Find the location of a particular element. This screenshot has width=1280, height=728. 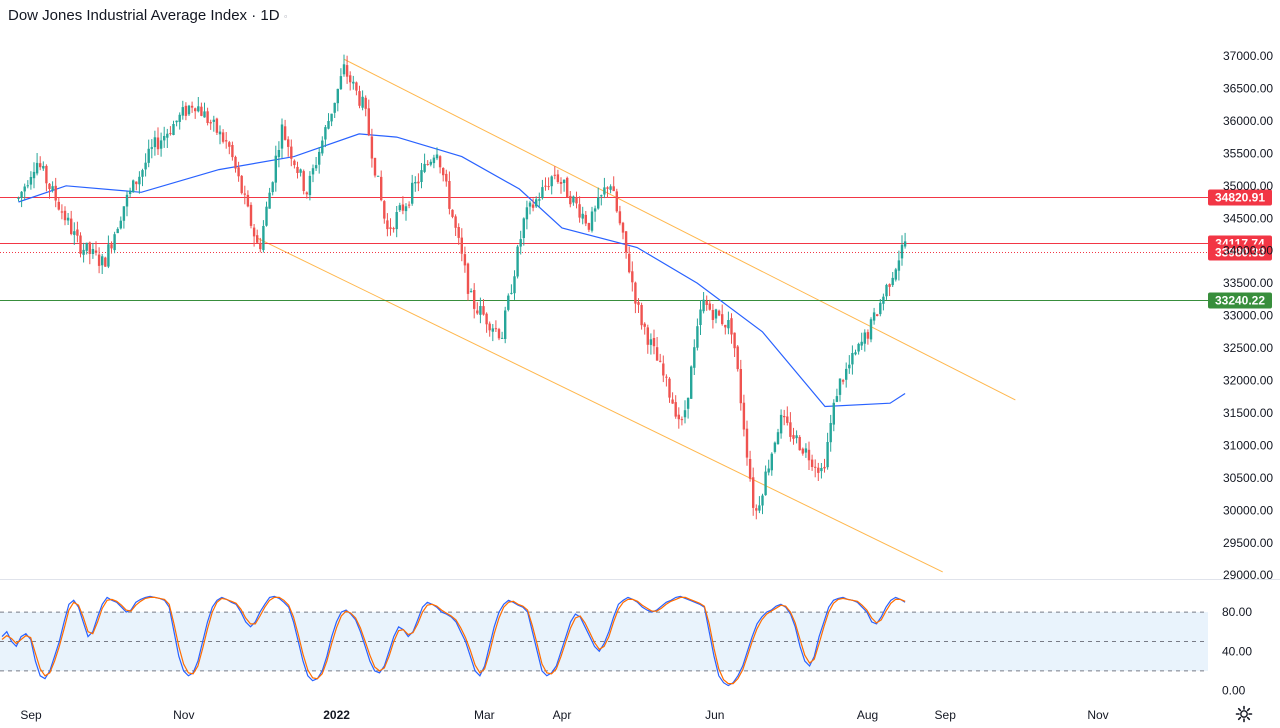

price-level-label: 33240.22 is located at coordinates (1240, 301).